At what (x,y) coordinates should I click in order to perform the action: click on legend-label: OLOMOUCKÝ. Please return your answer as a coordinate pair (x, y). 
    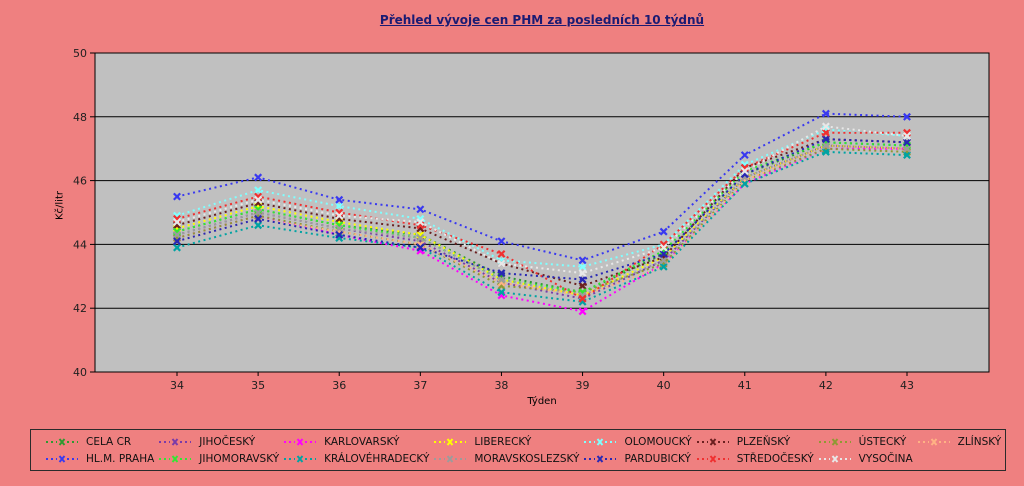
    Looking at the image, I should click on (658, 441).